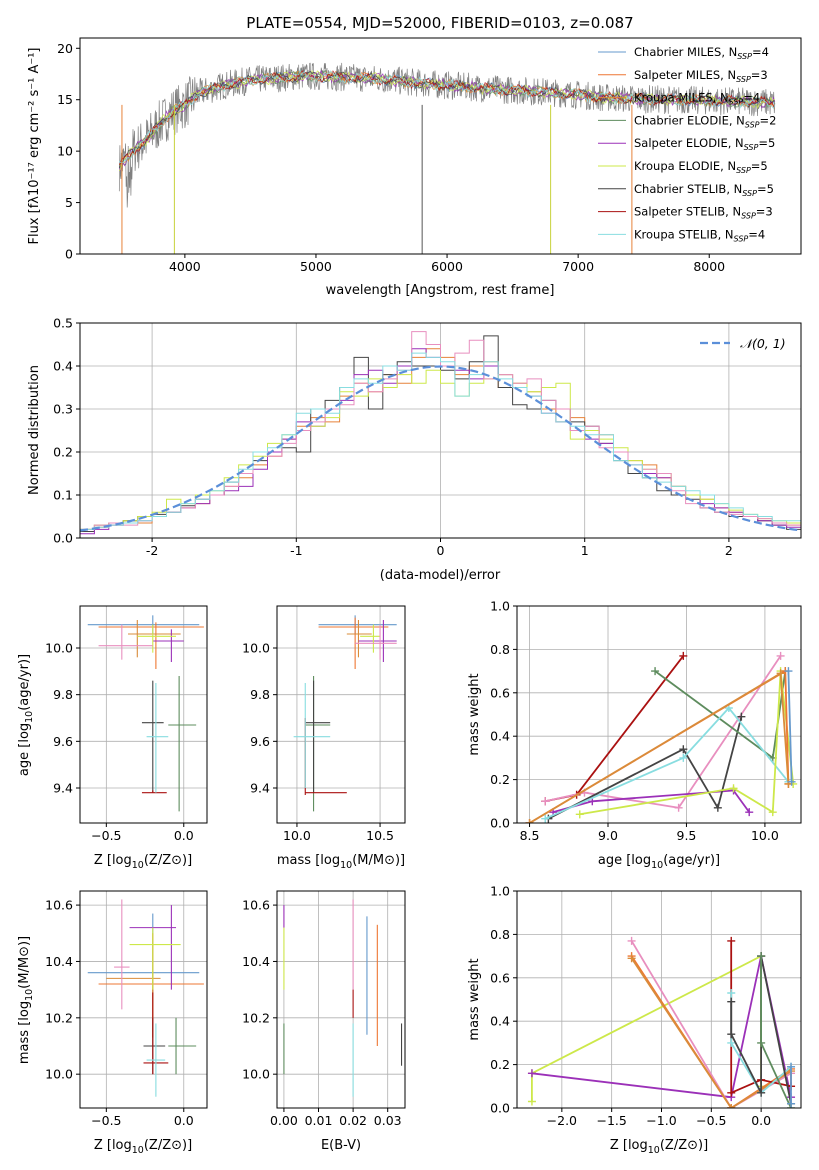  I want to click on legend-label: Salpeter STELIB, NSSP=3, so click(703, 213).